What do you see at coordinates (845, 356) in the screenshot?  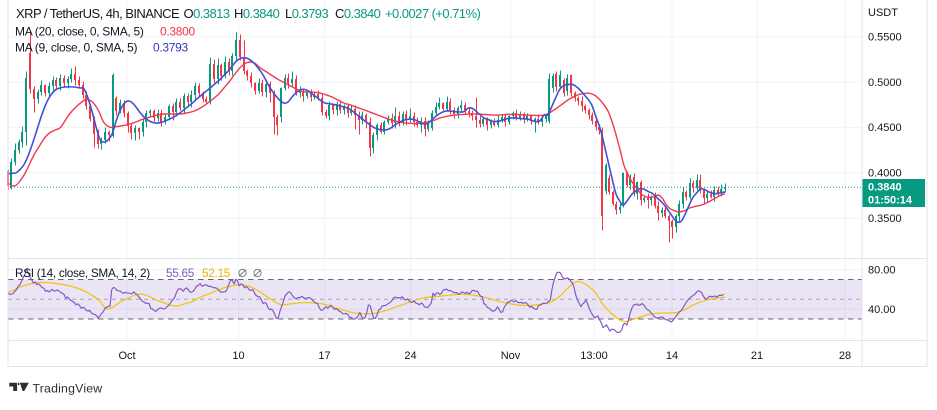 I see `svg-text: 28` at bounding box center [845, 356].